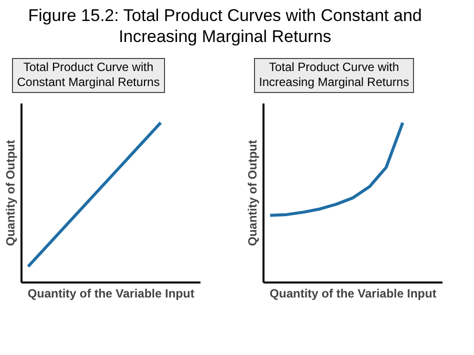  I want to click on chart-title: Total Product Curve with Increasing Marginal Returns, so click(334, 75).